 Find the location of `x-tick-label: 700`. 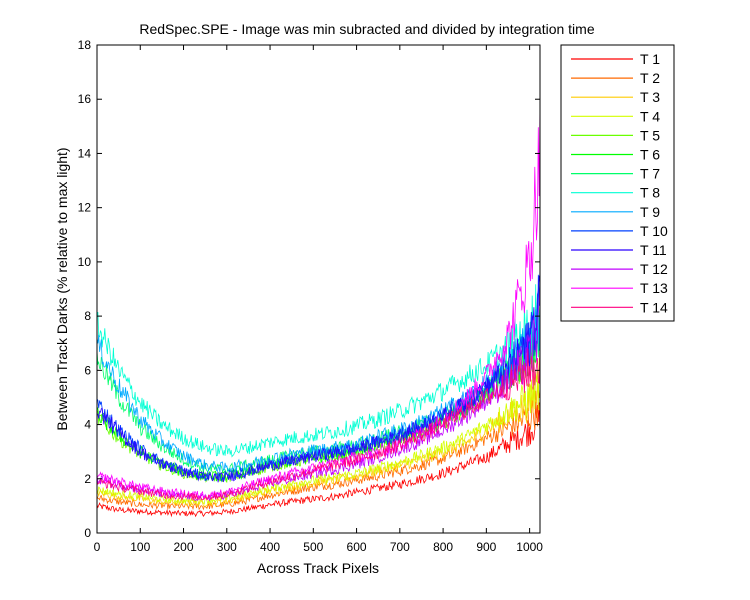

x-tick-label: 700 is located at coordinates (400, 547).